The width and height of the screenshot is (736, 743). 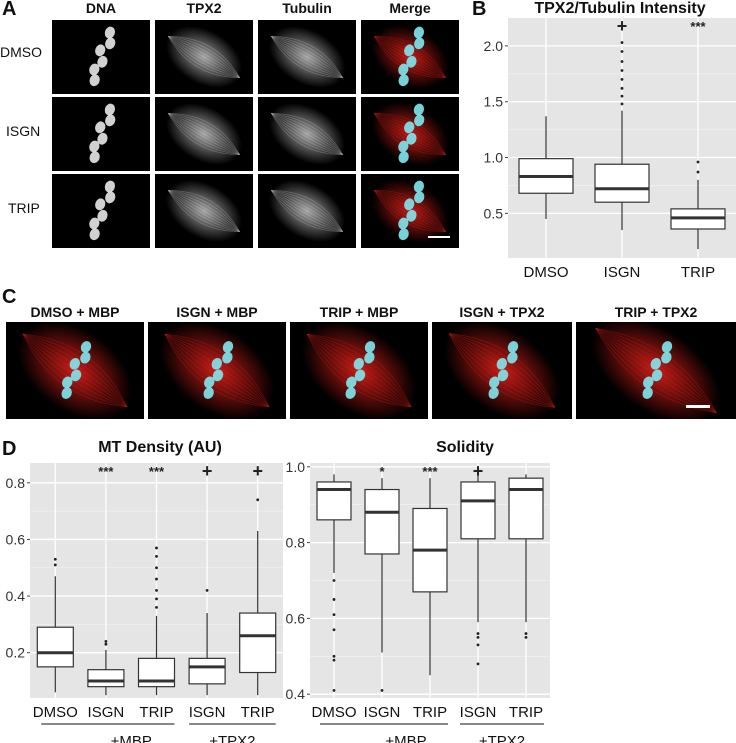 I want to click on panel-c-col-dmso-mbp: DMSO + MBP, so click(x=75, y=312).